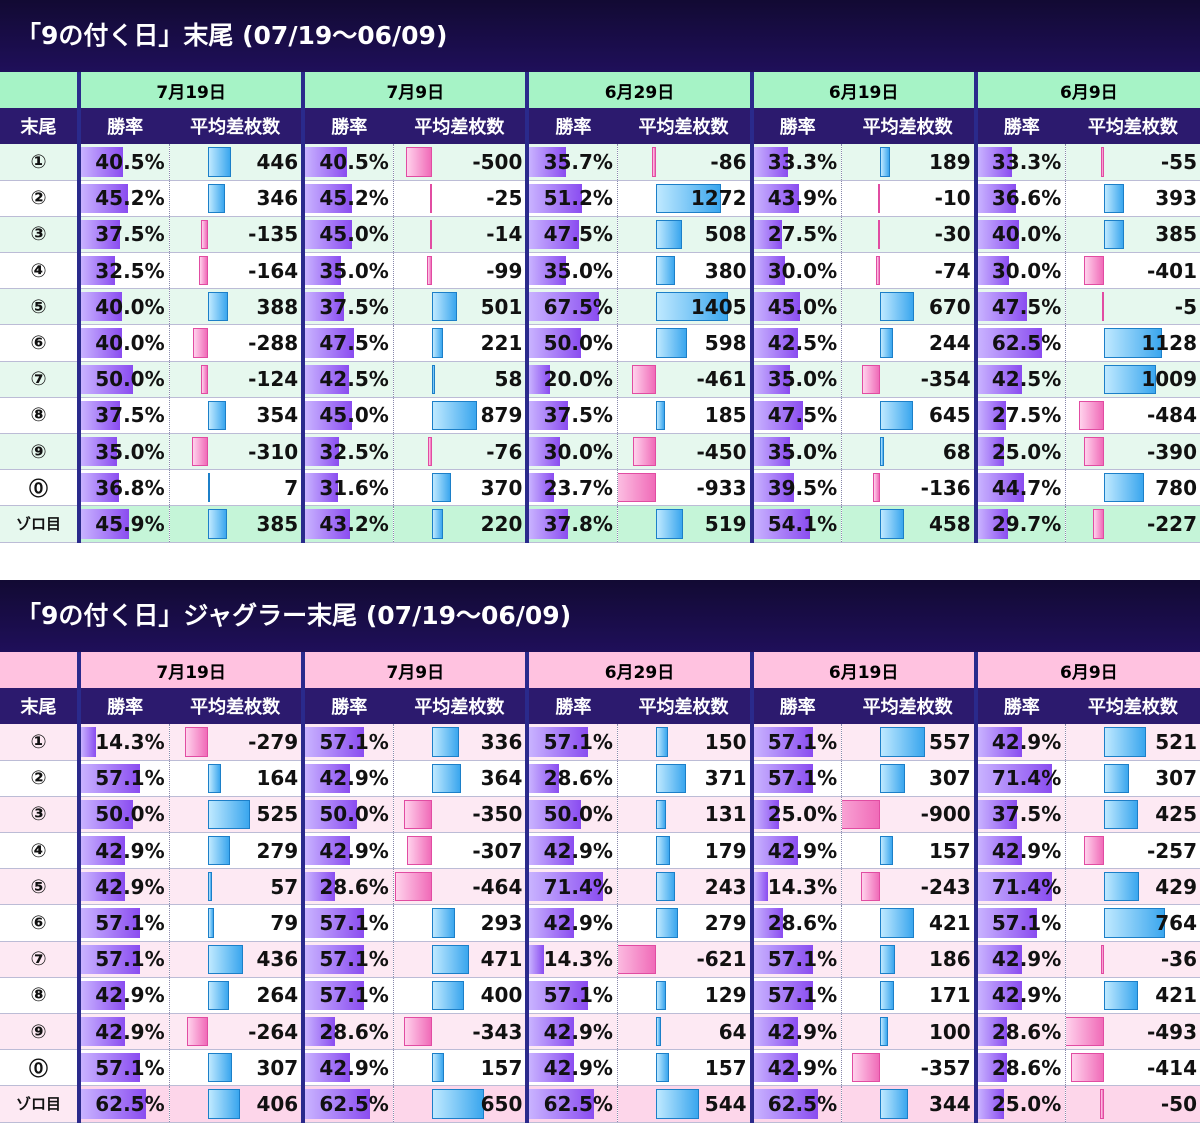 This screenshot has width=1200, height=1124. What do you see at coordinates (952, 270) in the screenshot?
I see `avg-diff-value: -74` at bounding box center [952, 270].